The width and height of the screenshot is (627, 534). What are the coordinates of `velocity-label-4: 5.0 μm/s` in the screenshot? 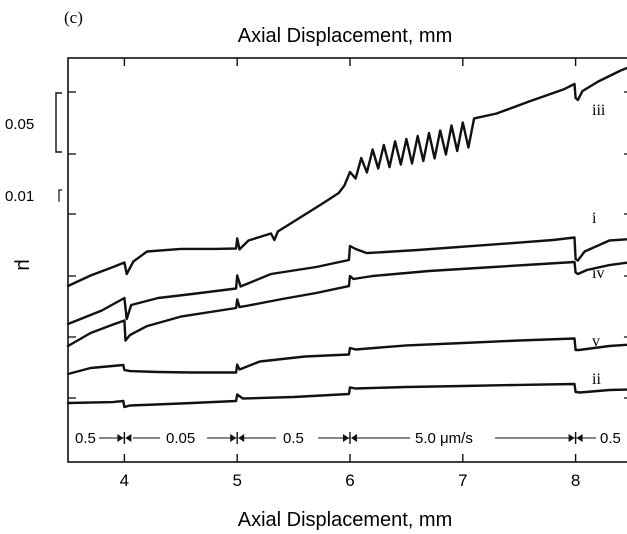 It's located at (444, 438).